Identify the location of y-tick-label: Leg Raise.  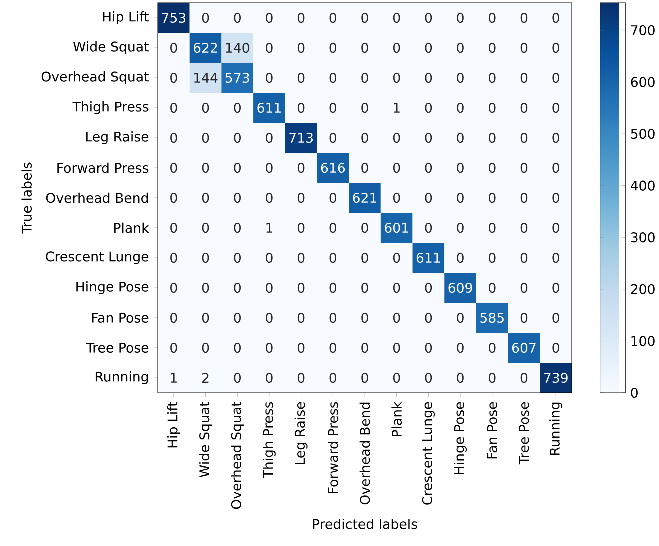
(117, 138).